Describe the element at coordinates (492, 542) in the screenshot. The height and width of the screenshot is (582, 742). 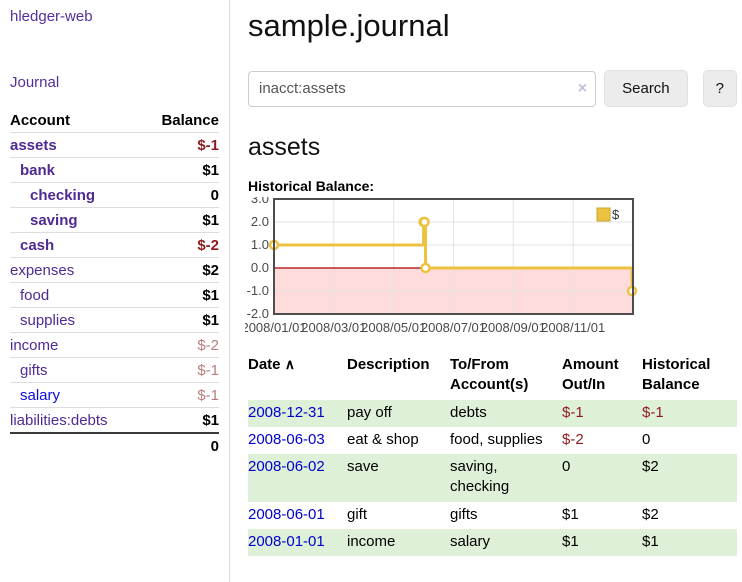
I see `register-row: 2008-01-01 income salary $1 $1` at that location.